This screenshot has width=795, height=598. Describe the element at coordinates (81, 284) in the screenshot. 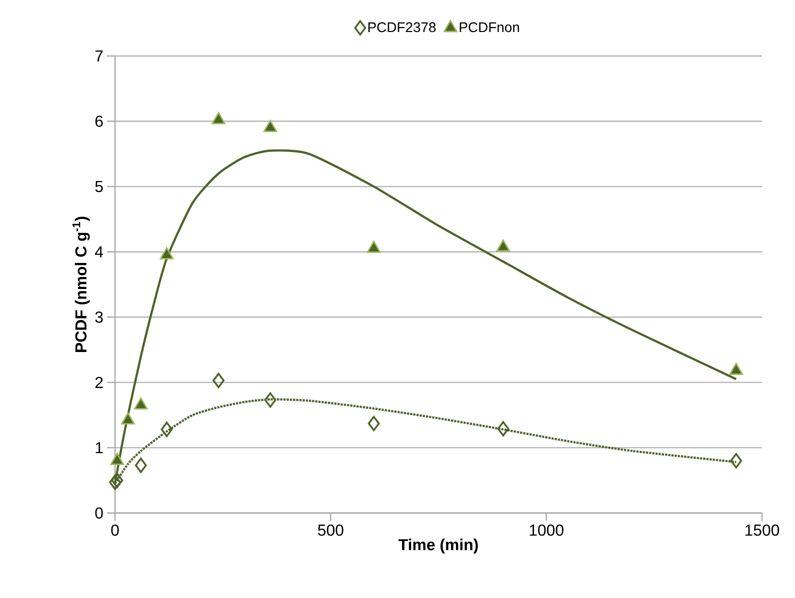

I see `y-axis-title: PCDF (nmol C g$^{-1}$)` at that location.